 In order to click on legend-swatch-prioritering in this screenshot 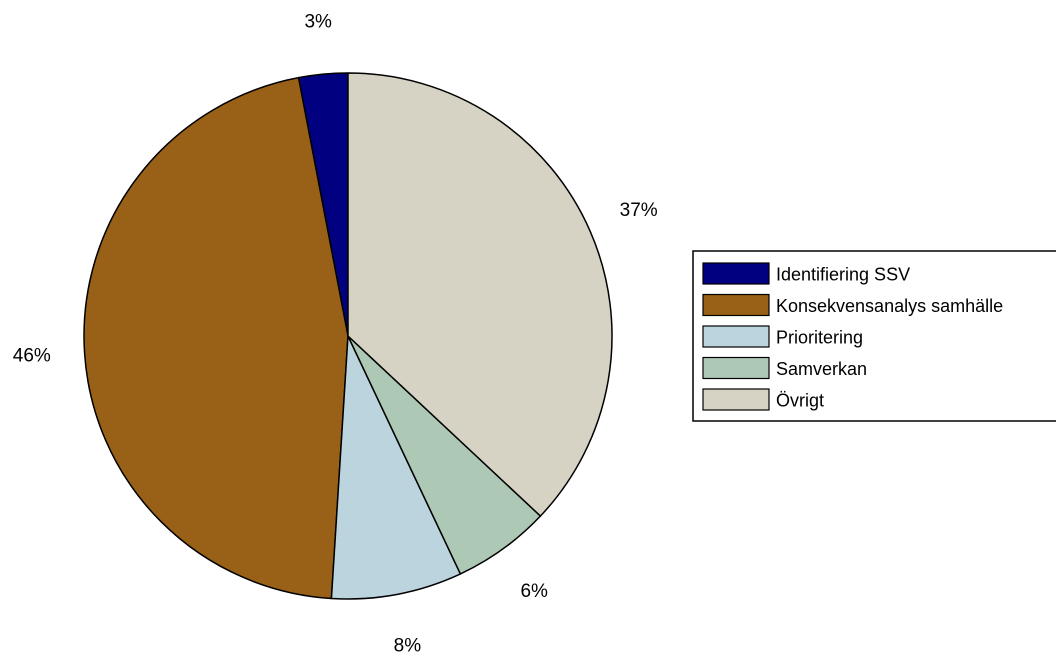, I will do `click(736, 336)`.